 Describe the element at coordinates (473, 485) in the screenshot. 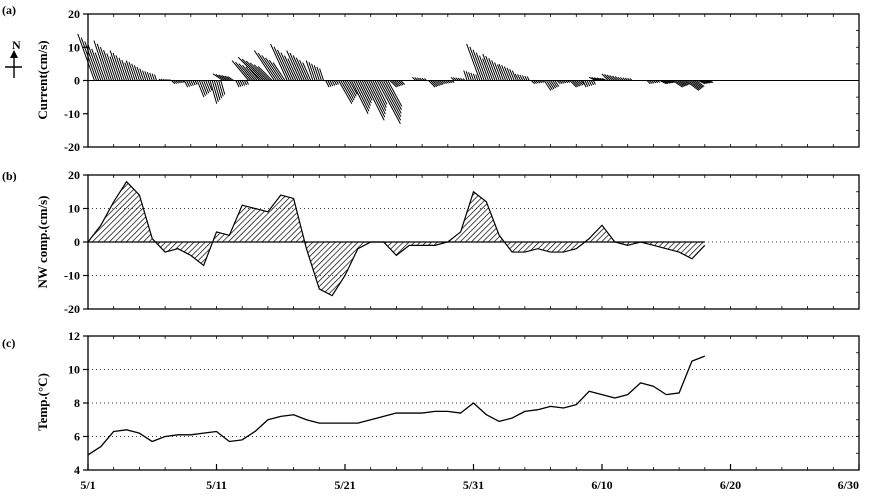

I see `x-tick-label: 5/31` at that location.